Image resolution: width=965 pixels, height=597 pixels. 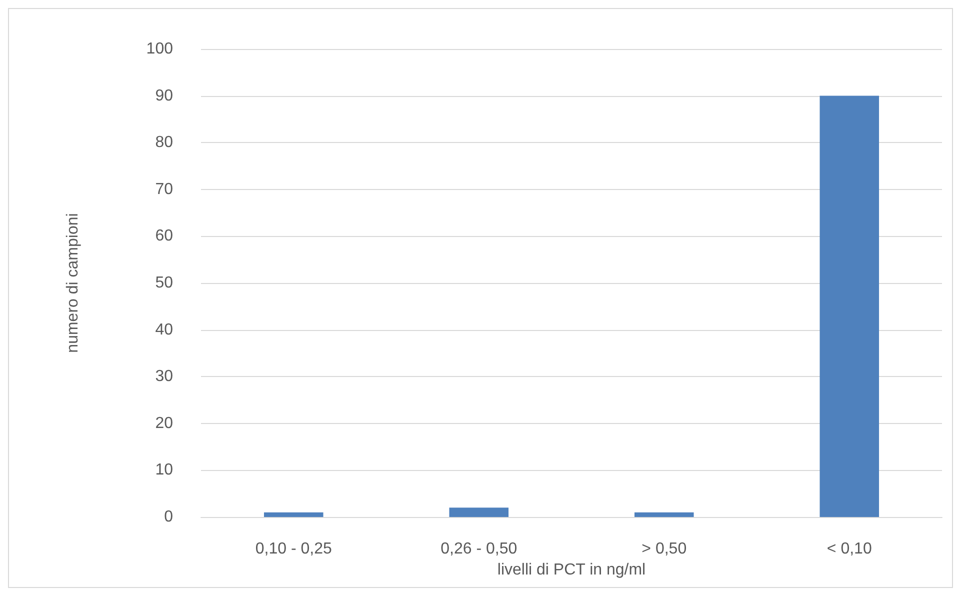 What do you see at coordinates (293, 549) in the screenshot?
I see `x-tick-label: 0,10 - 0,25` at bounding box center [293, 549].